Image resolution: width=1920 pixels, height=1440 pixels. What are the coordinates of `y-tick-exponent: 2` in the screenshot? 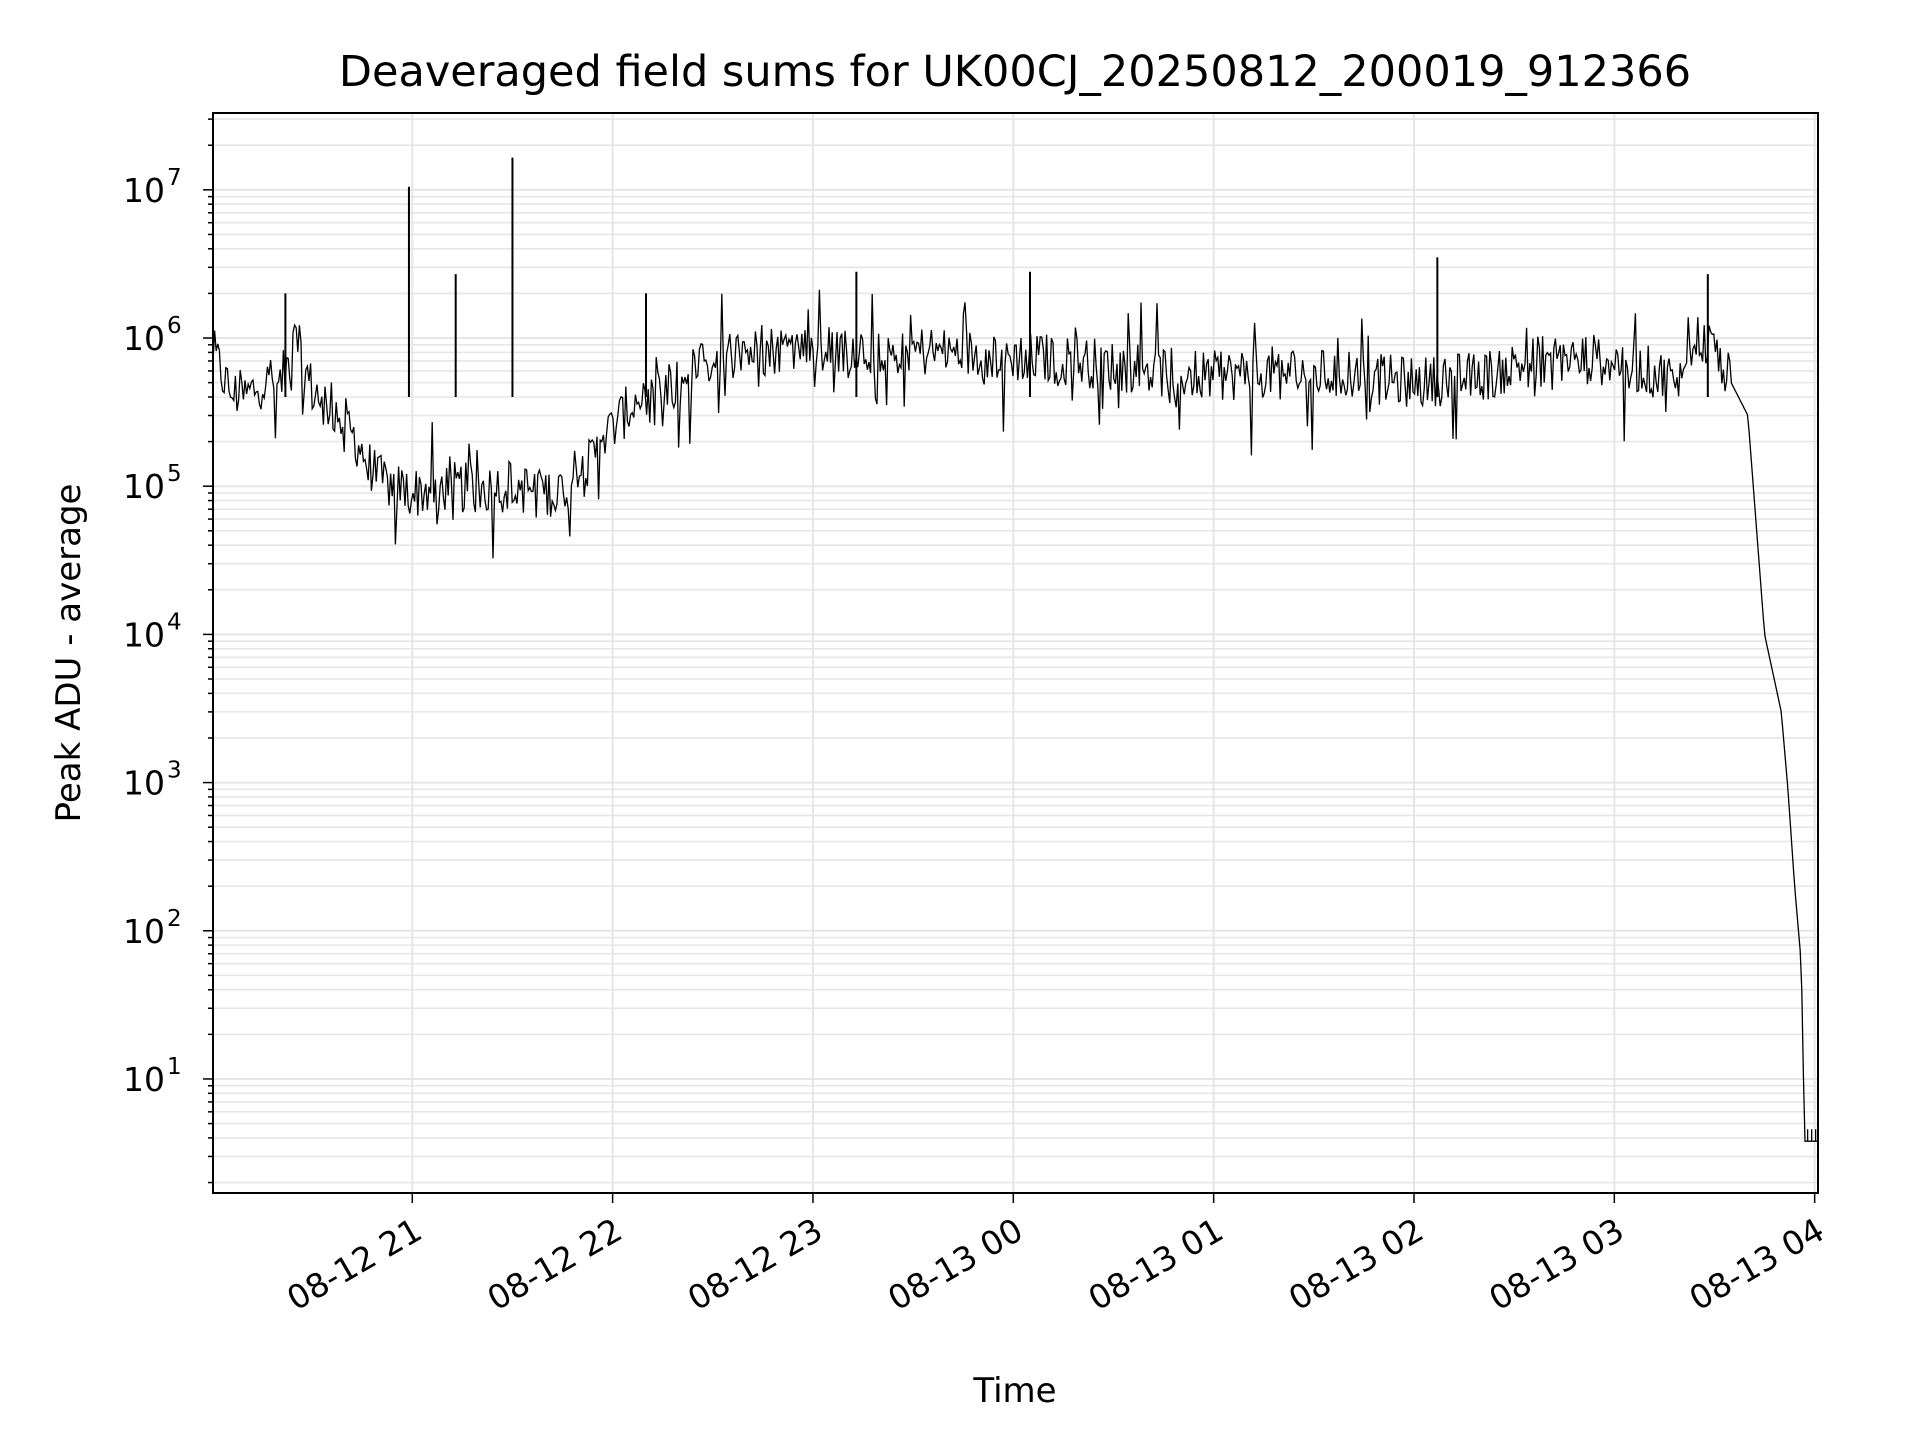 It's located at (174, 919).